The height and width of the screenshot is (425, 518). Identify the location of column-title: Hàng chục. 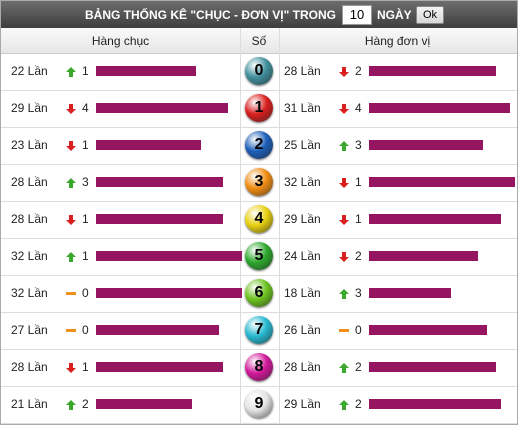
(120, 41).